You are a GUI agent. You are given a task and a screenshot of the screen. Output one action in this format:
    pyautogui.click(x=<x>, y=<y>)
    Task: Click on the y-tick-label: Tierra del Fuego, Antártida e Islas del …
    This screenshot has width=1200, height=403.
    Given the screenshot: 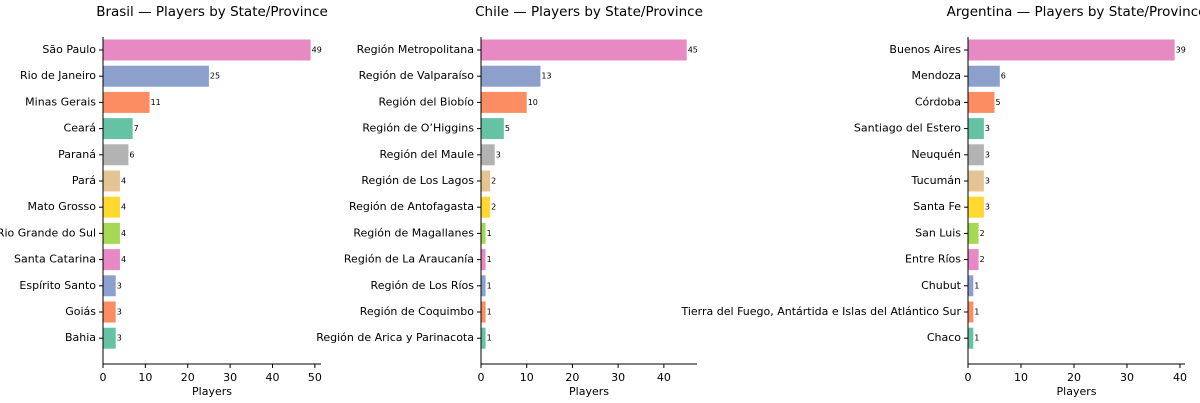 What is the action you would take?
    pyautogui.click(x=820, y=311)
    